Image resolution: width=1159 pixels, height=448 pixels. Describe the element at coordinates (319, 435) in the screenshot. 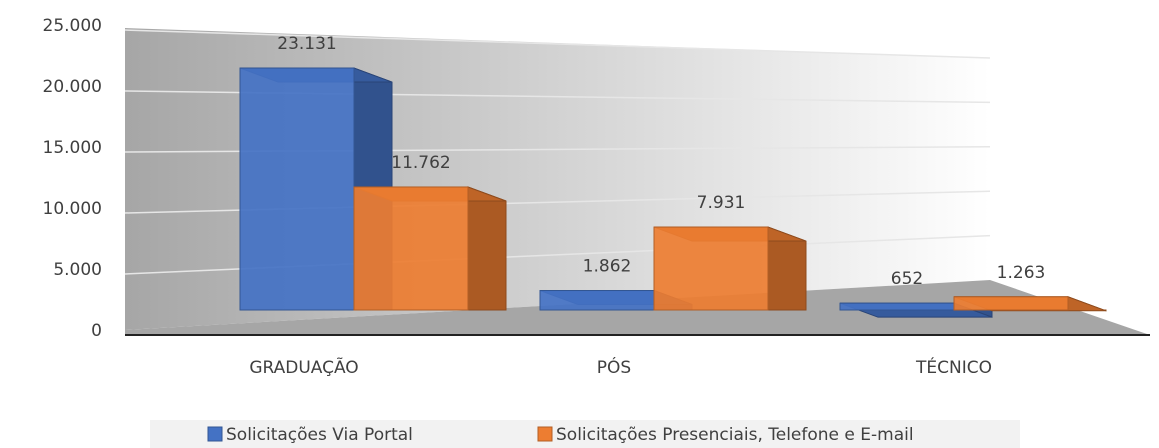

I see `legend-label: Solicitações Via Portal` at that location.